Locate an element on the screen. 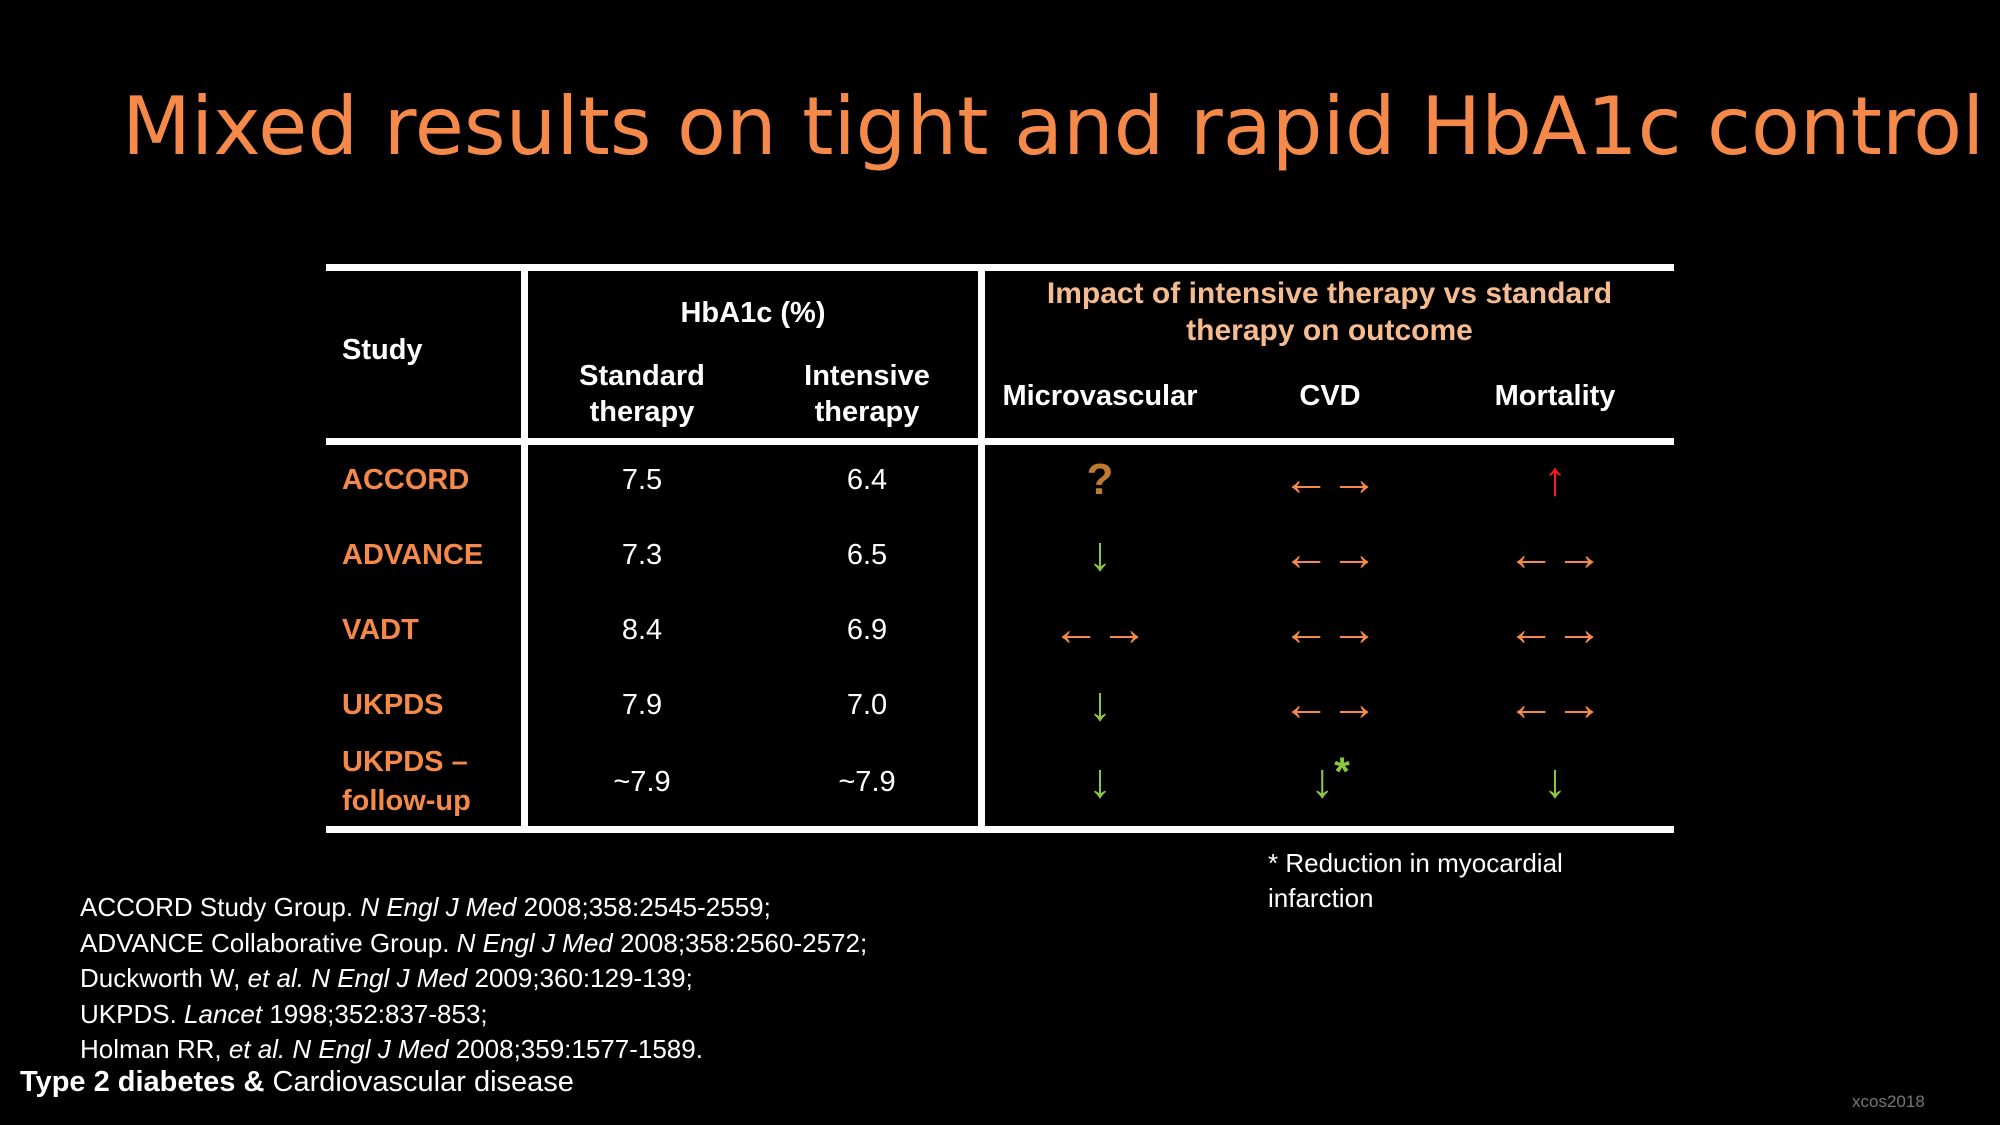 This screenshot has height=1125, width=2000. header-mortality: Mortality is located at coordinates (1555, 395).